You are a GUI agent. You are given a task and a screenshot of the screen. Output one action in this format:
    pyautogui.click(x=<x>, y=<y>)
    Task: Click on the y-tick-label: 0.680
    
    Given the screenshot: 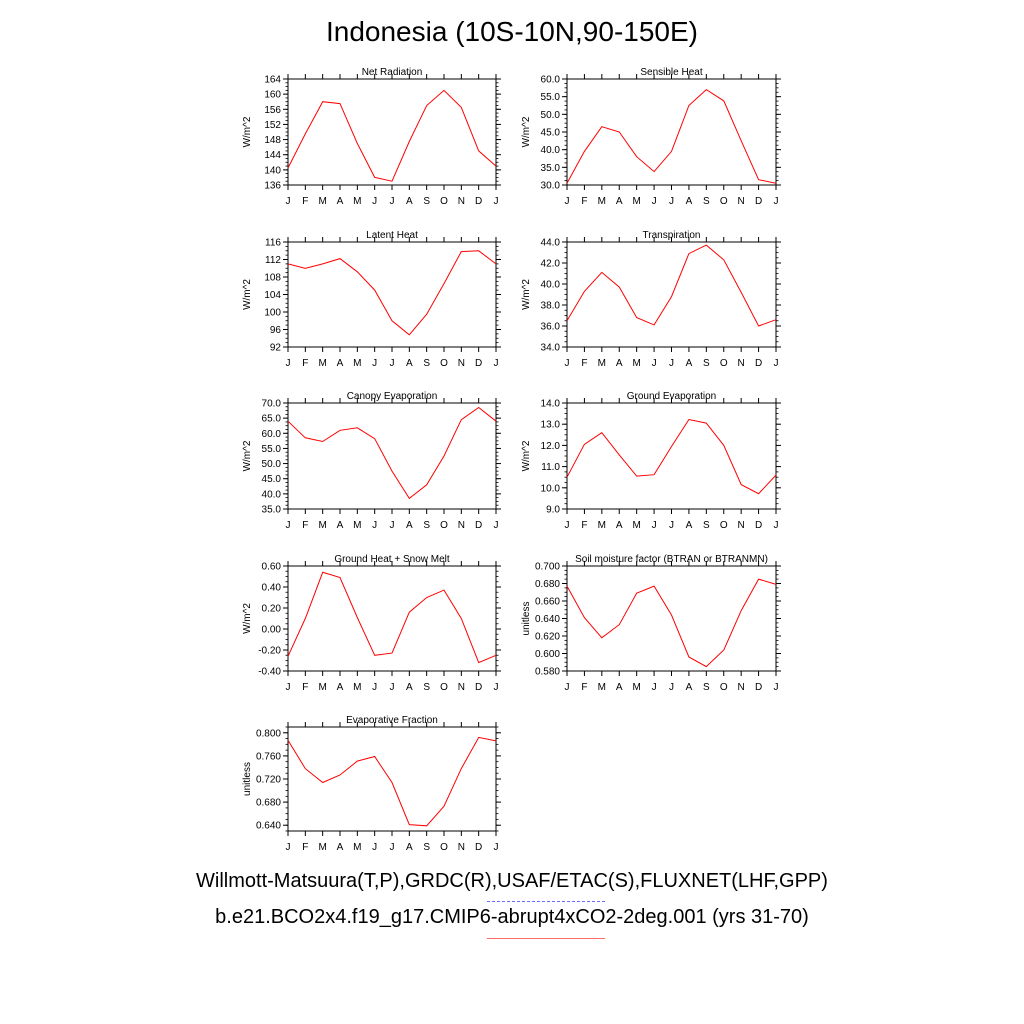 What is the action you would take?
    pyautogui.click(x=547, y=584)
    